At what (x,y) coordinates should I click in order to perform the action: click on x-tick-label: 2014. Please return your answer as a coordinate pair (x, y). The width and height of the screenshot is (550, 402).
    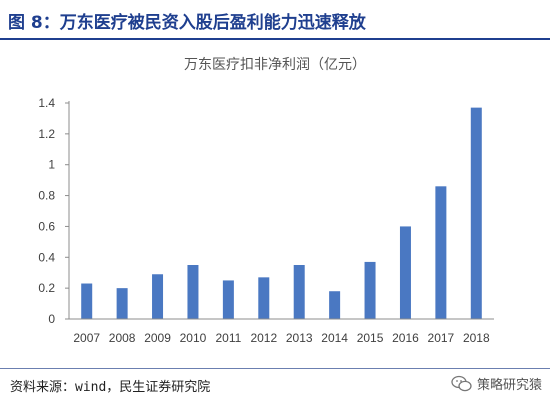
    Looking at the image, I should click on (334, 338).